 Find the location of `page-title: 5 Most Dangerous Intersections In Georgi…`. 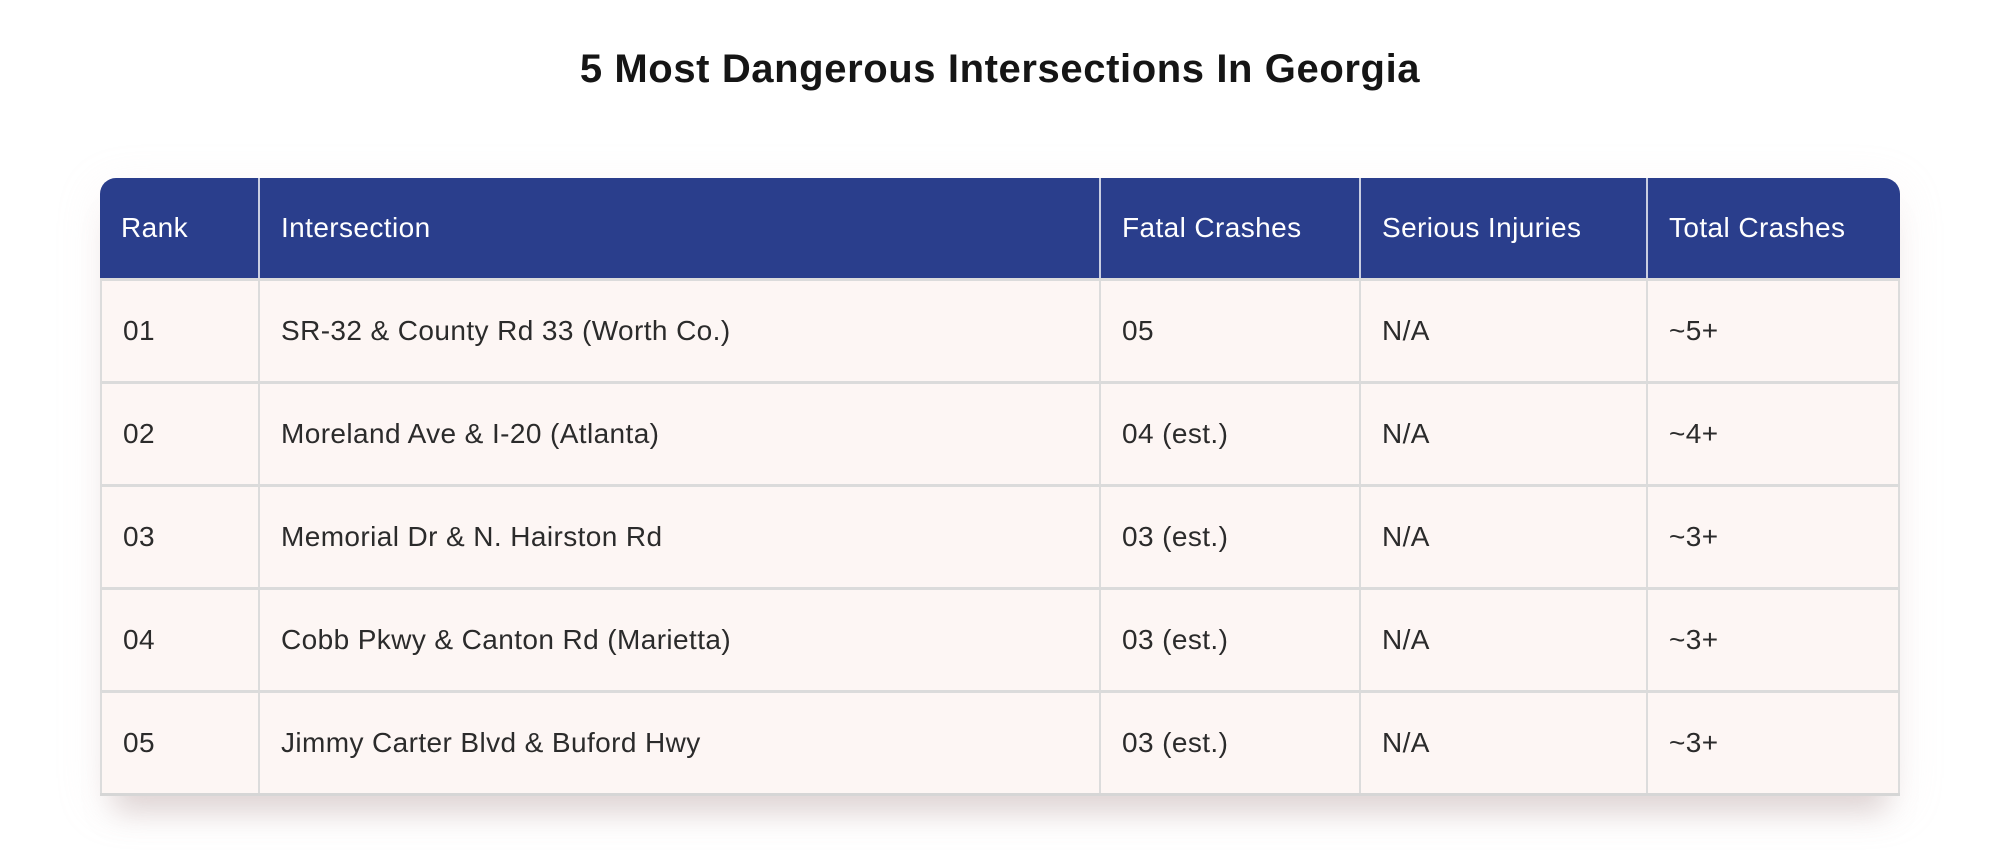

page-title: 5 Most Dangerous Intersections In Georgi… is located at coordinates (1000, 69).